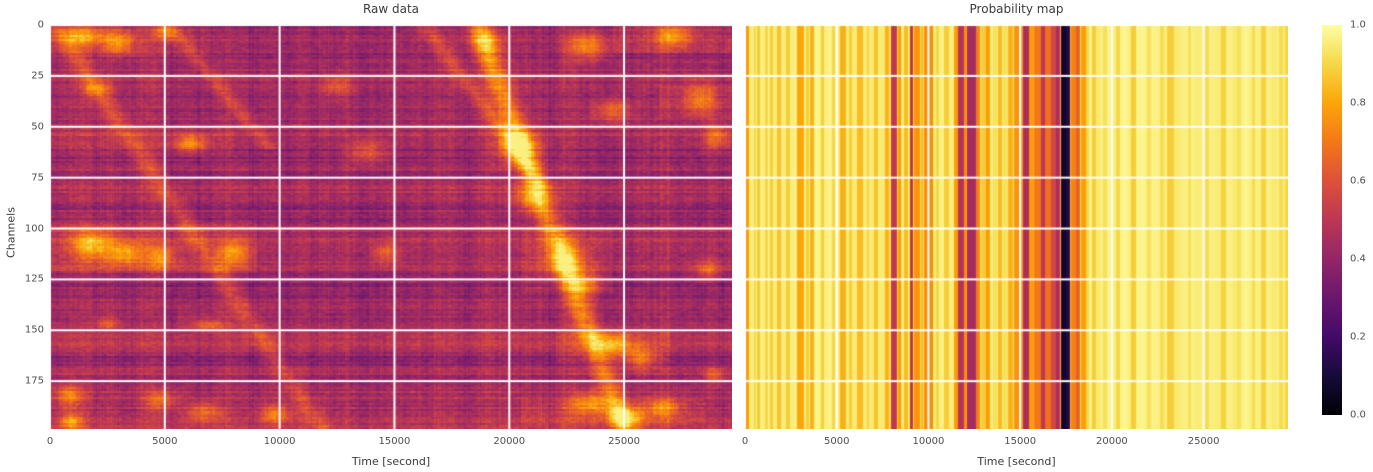 The width and height of the screenshot is (1373, 472). I want to click on raw-y-tick-label: 175, so click(34, 381).